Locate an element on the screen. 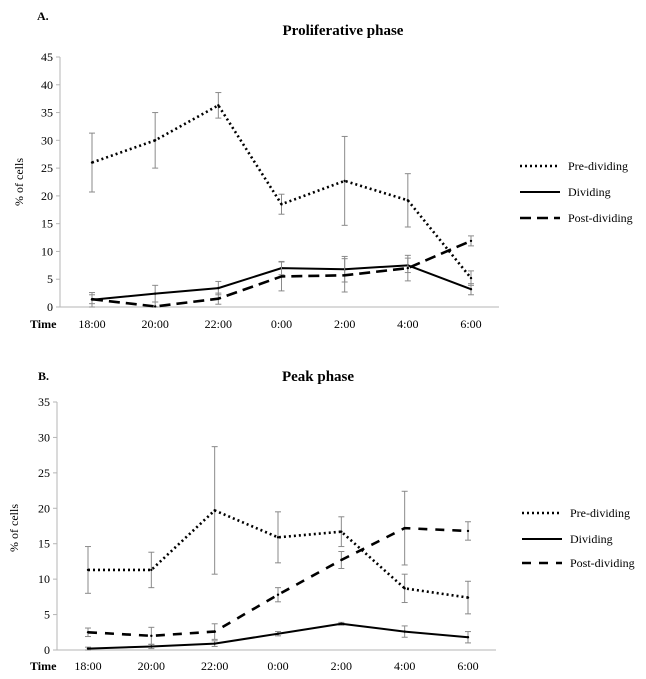  chart-title: Proliferative phase is located at coordinates (343, 31).